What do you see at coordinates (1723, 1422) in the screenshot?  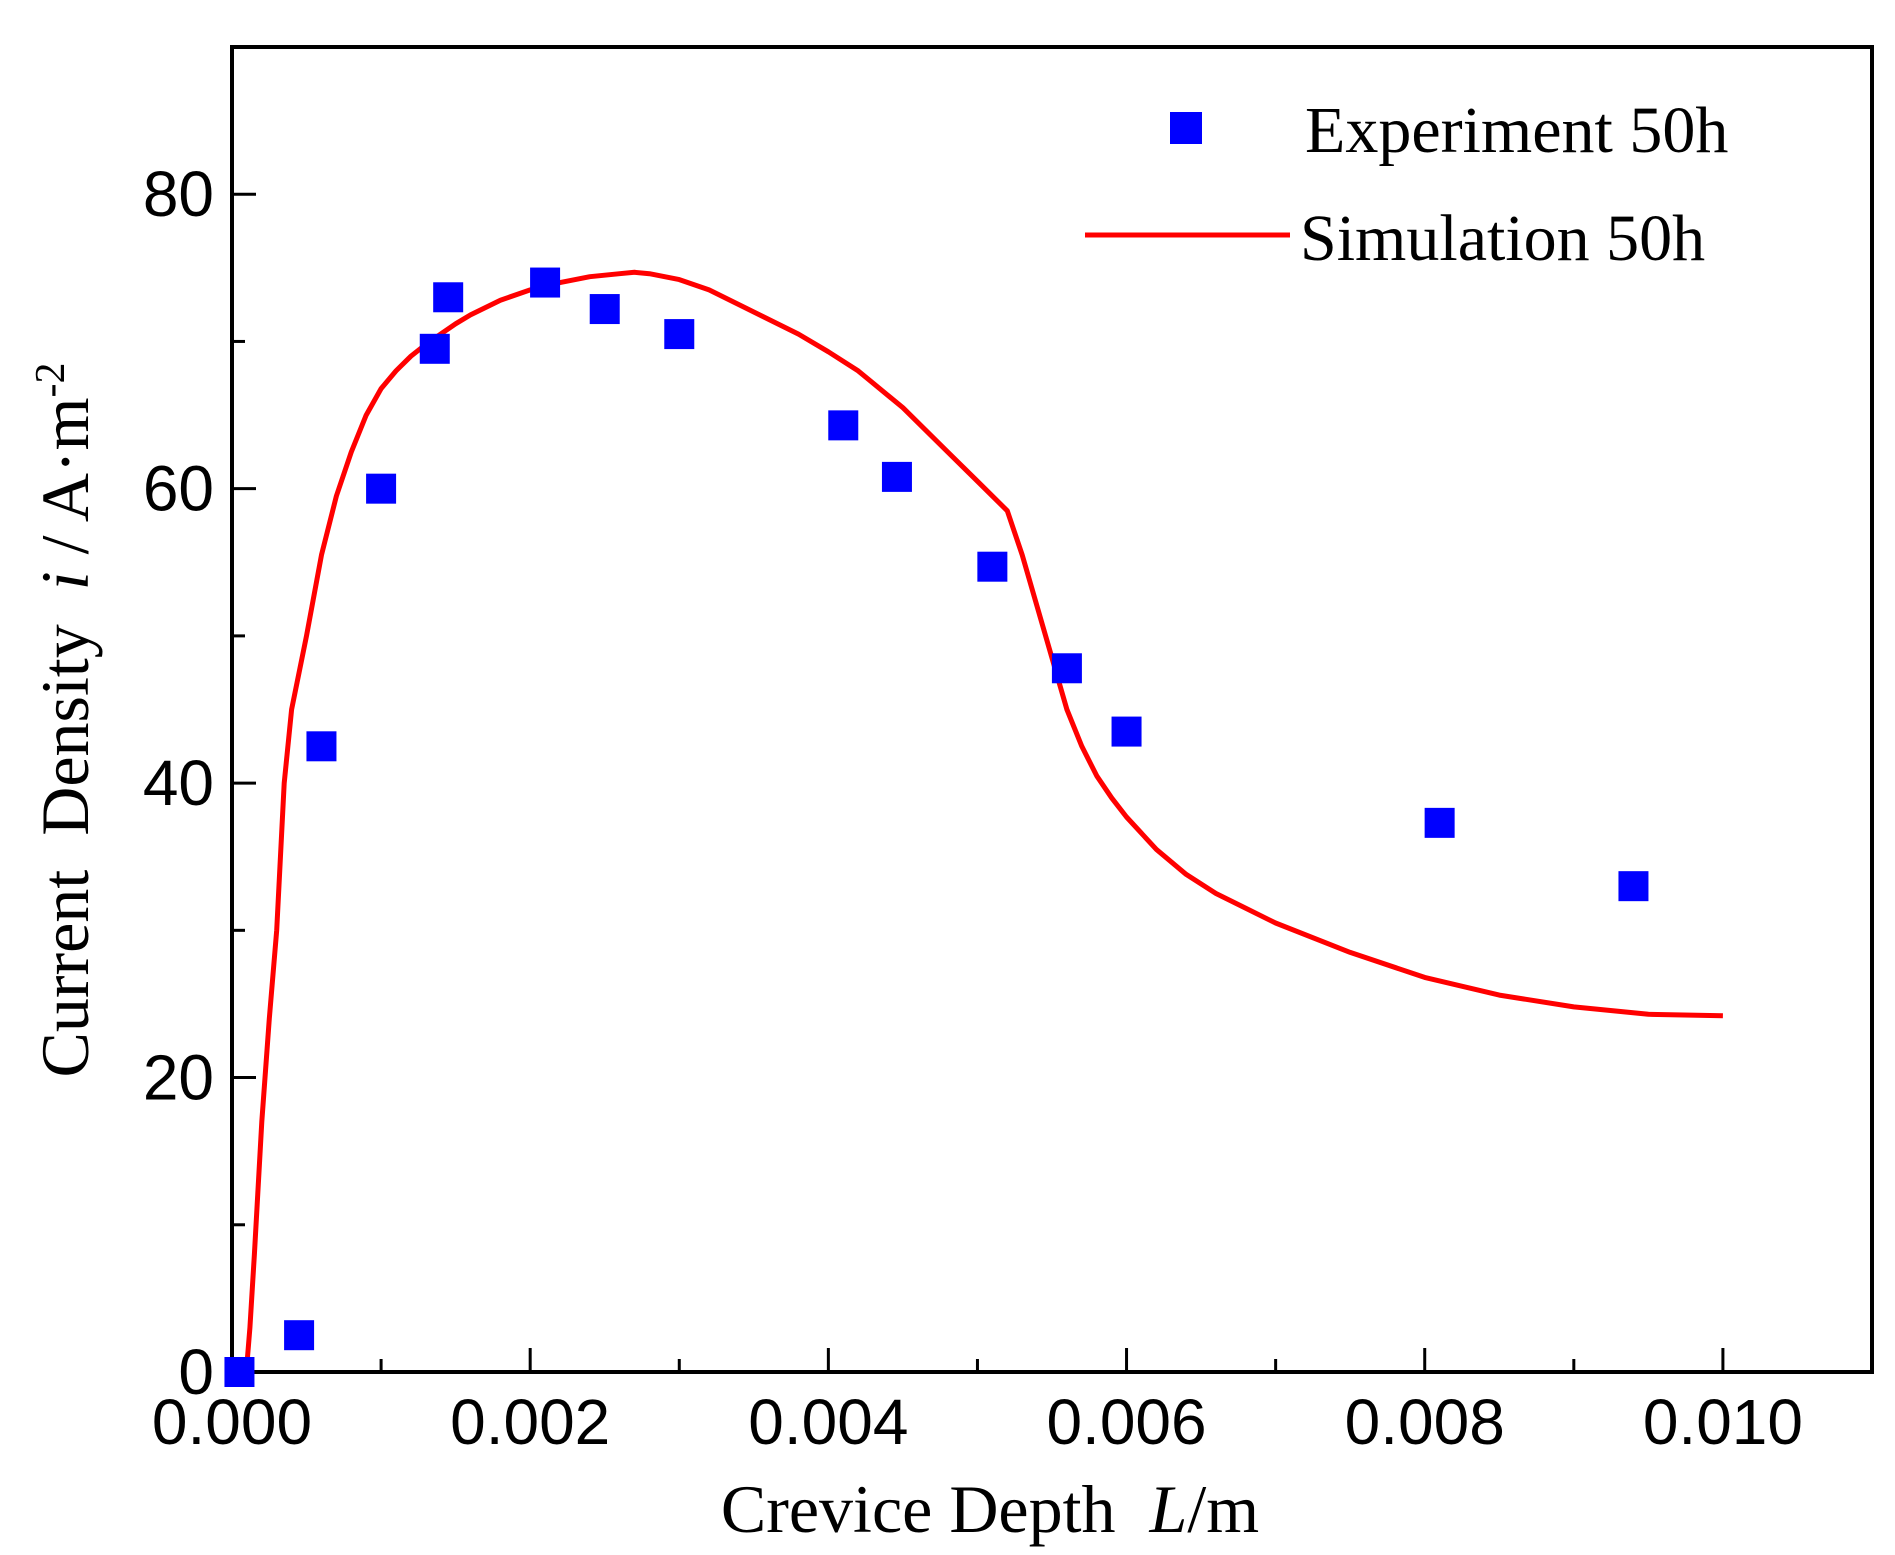 I see `x-tick-label: 0.010` at bounding box center [1723, 1422].